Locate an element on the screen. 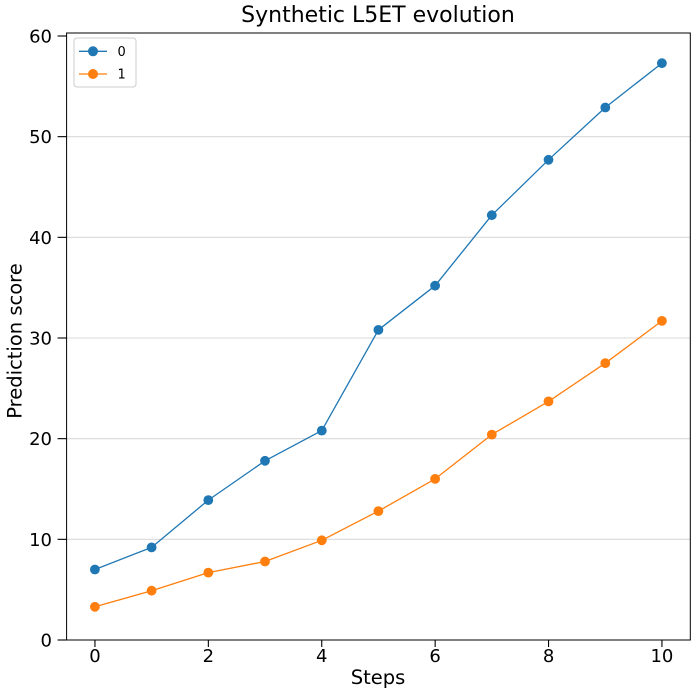 Image resolution: width=700 pixels, height=700 pixels. data-point-series-0-x10 is located at coordinates (662, 63).